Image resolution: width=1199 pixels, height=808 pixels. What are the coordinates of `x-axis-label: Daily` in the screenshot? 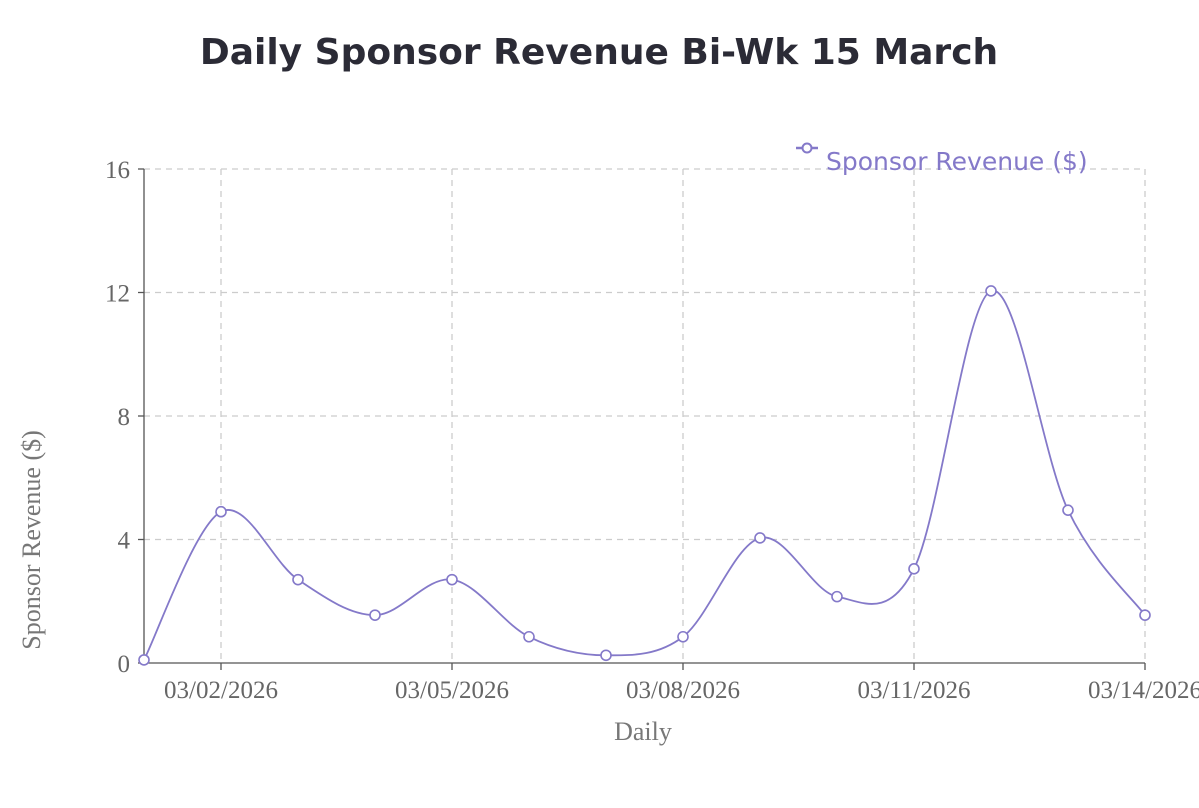 It's located at (643, 731).